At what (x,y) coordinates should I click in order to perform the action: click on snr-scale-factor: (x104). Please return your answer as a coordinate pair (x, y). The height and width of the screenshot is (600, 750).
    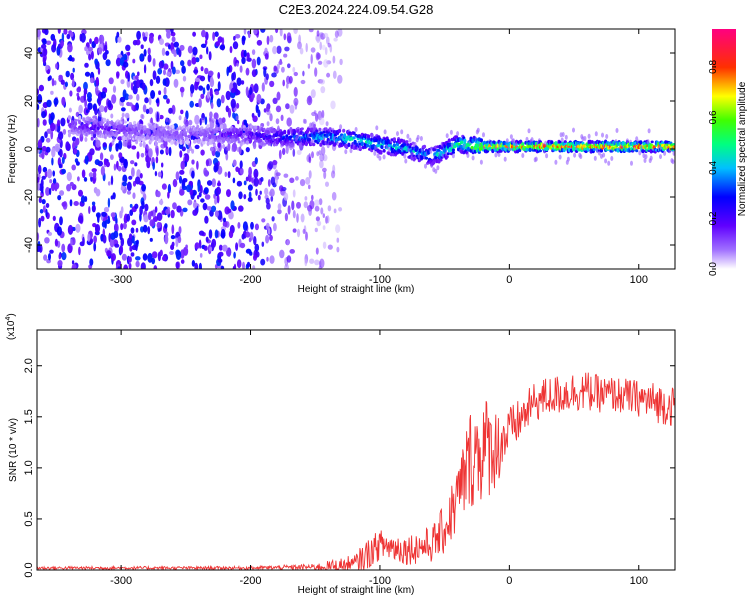
    Looking at the image, I should click on (11, 326).